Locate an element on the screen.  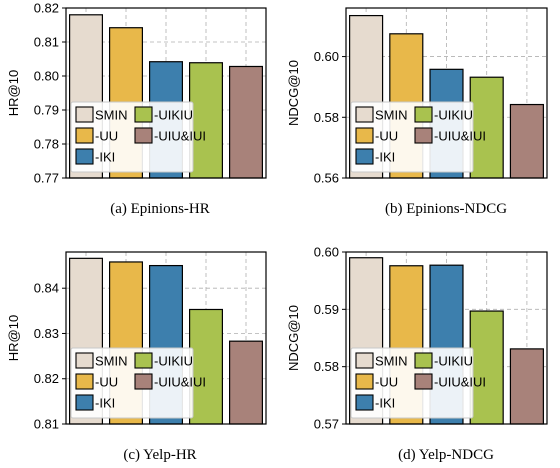
y-tick-label: 0.77 is located at coordinates (46, 178).